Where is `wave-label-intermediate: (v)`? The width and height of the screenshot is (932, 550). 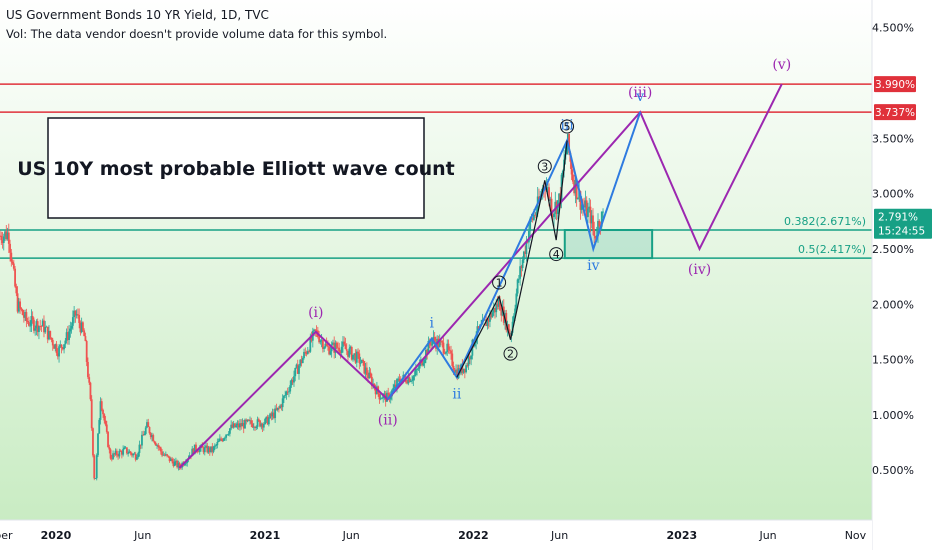 wave-label-intermediate: (v) is located at coordinates (781, 65).